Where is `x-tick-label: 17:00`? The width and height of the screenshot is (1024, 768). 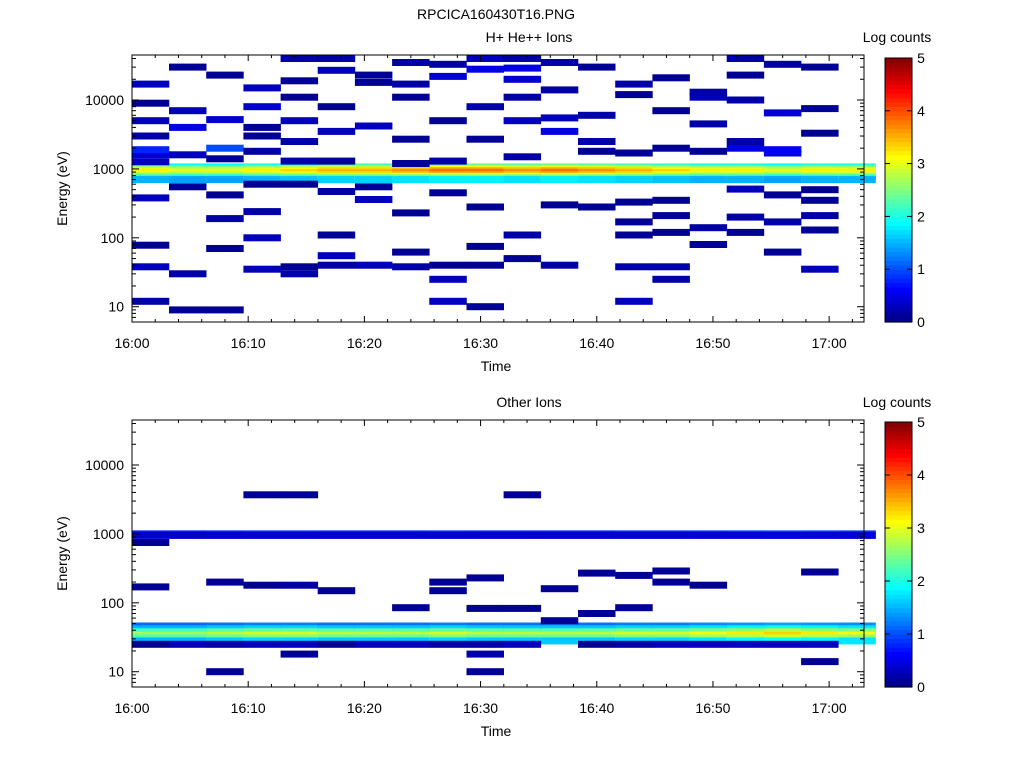
x-tick-label: 17:00 is located at coordinates (829, 343).